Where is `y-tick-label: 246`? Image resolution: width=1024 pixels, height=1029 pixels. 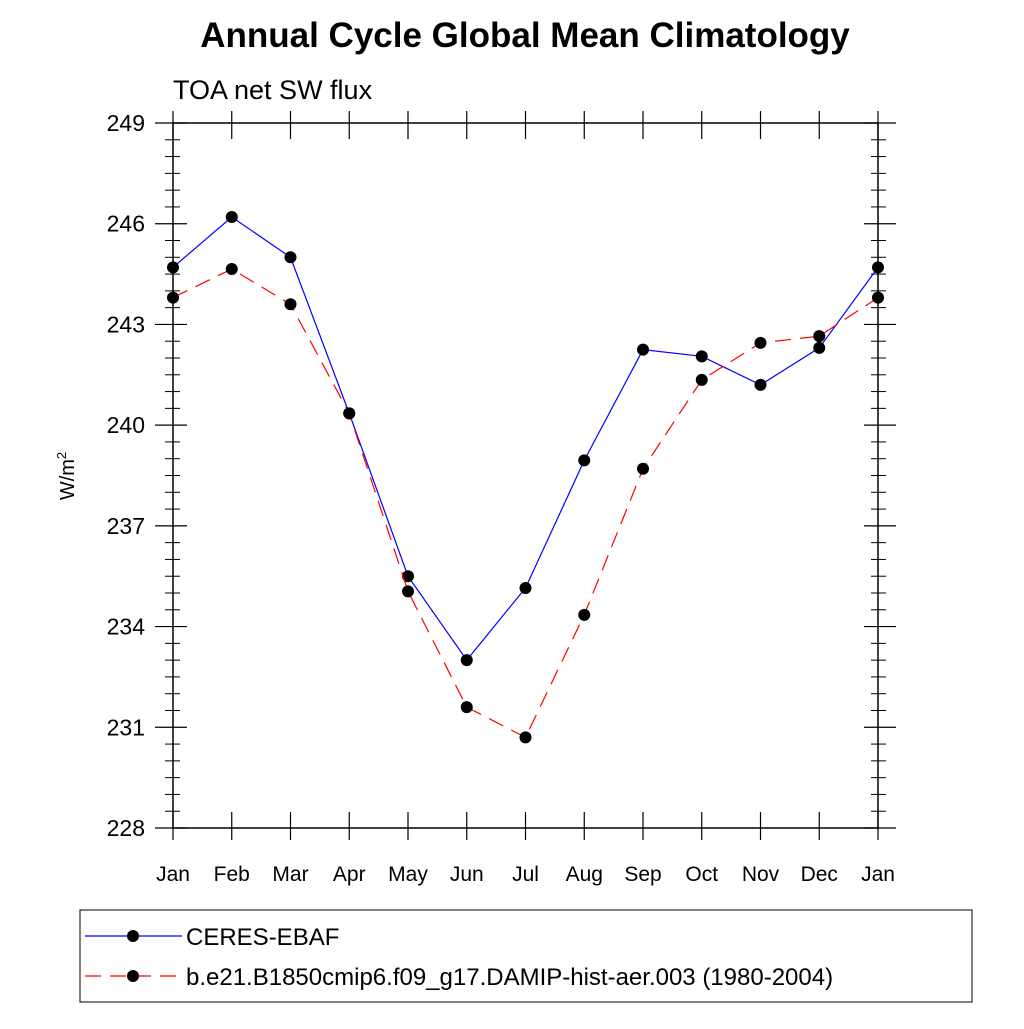
y-tick-label: 246 is located at coordinates (126, 224).